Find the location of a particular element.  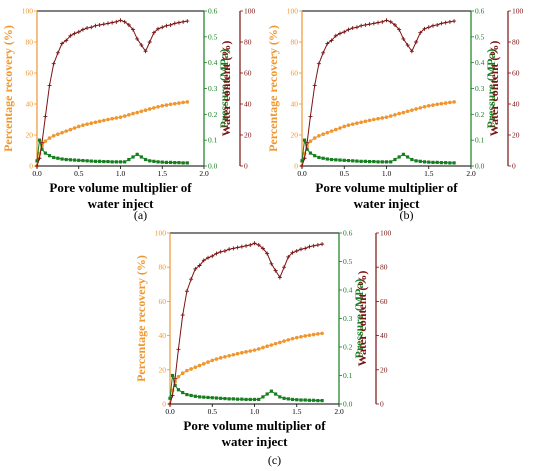

left-tick-label: 0 is located at coordinates (164, 404).